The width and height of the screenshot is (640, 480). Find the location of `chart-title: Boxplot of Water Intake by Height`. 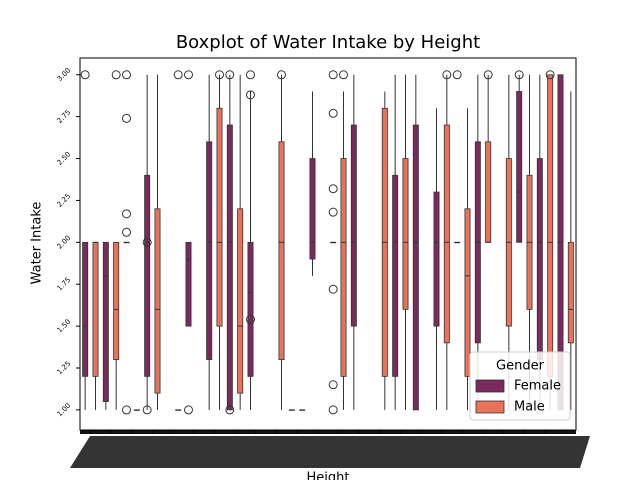

chart-title: Boxplot of Water Intake by Height is located at coordinates (328, 42).